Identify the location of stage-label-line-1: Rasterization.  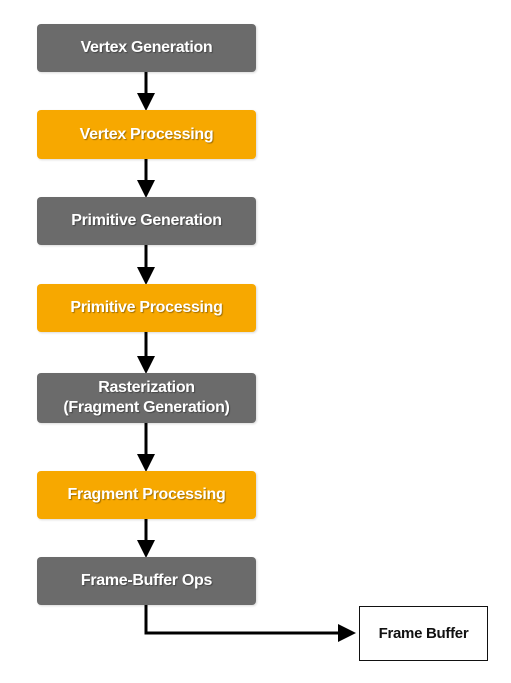
(146, 387).